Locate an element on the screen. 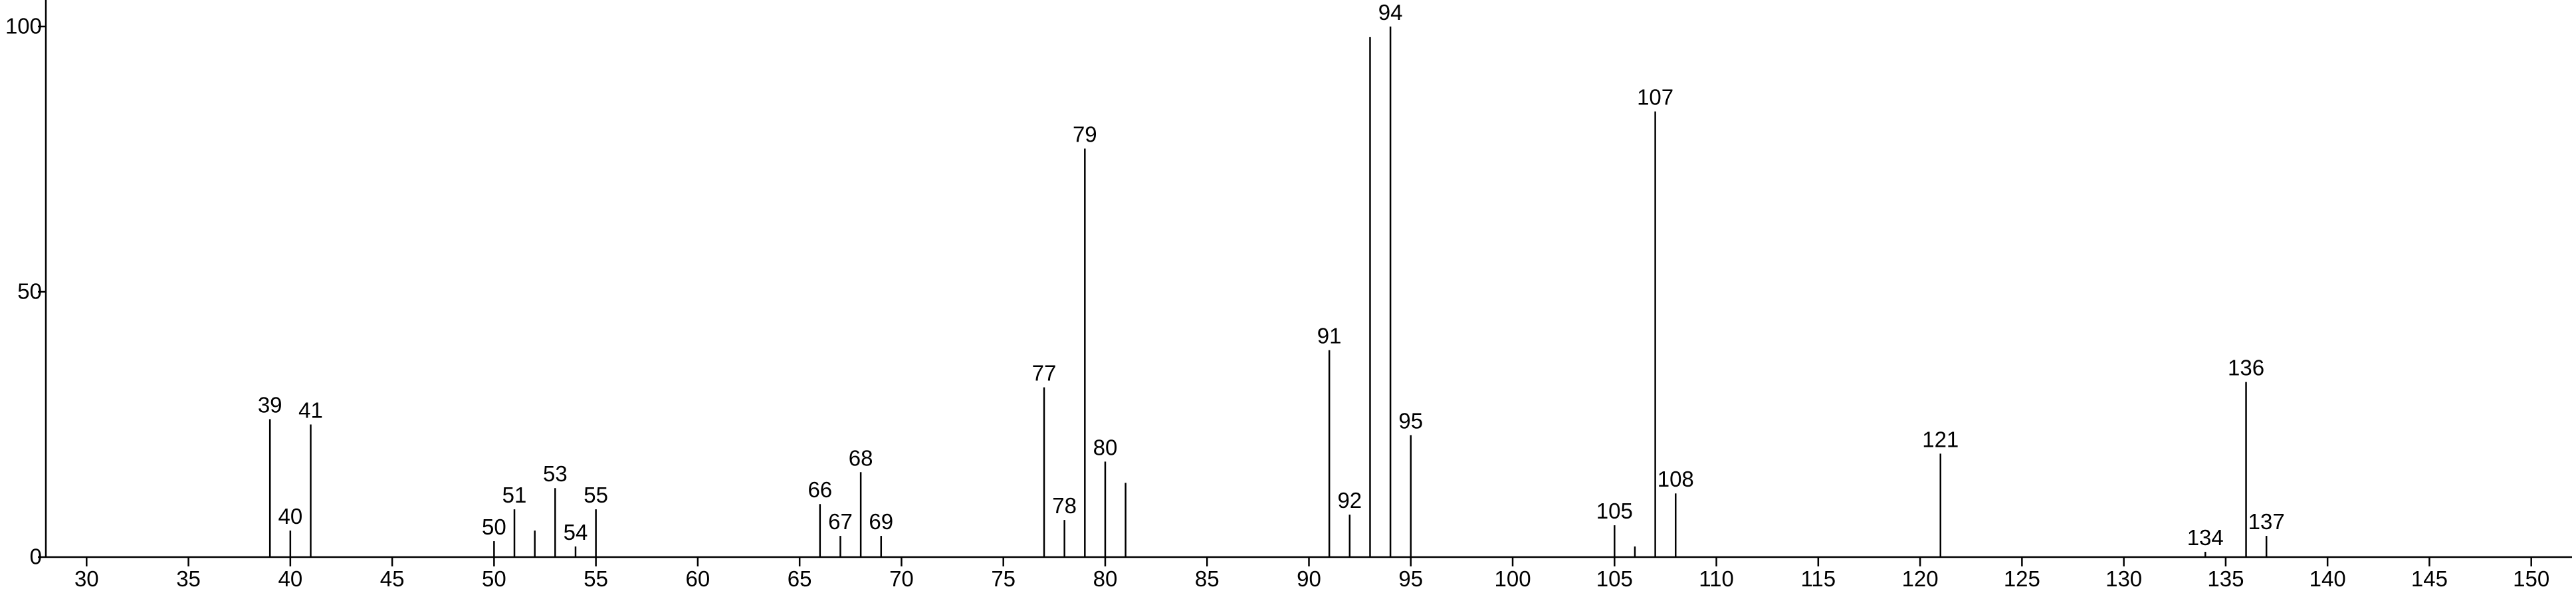 The height and width of the screenshot is (593, 2576). x-tick-label: 70 is located at coordinates (901, 578).